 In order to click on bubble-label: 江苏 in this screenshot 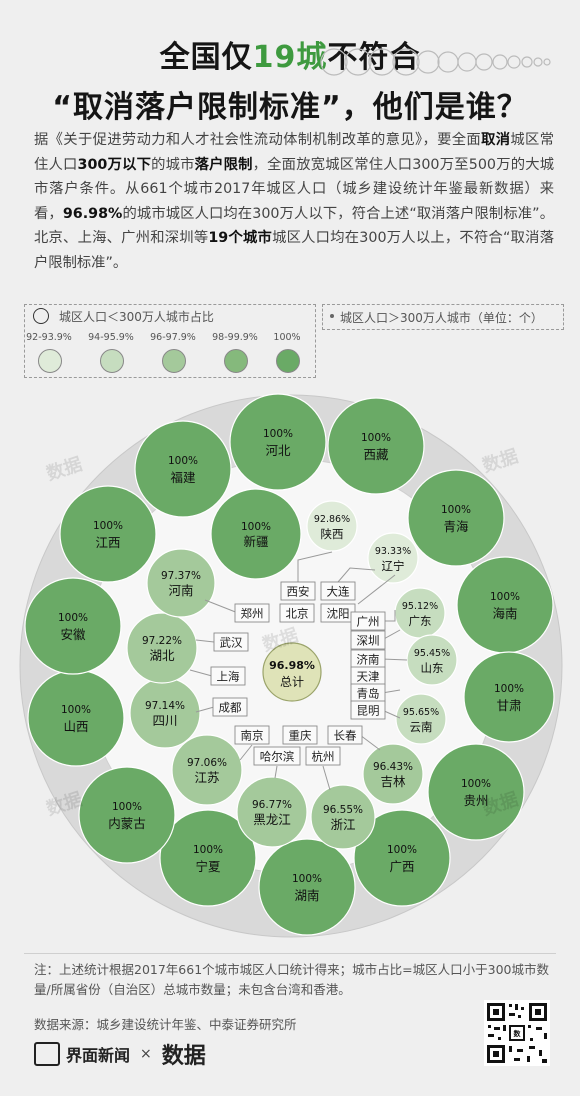, I will do `click(206, 777)`.